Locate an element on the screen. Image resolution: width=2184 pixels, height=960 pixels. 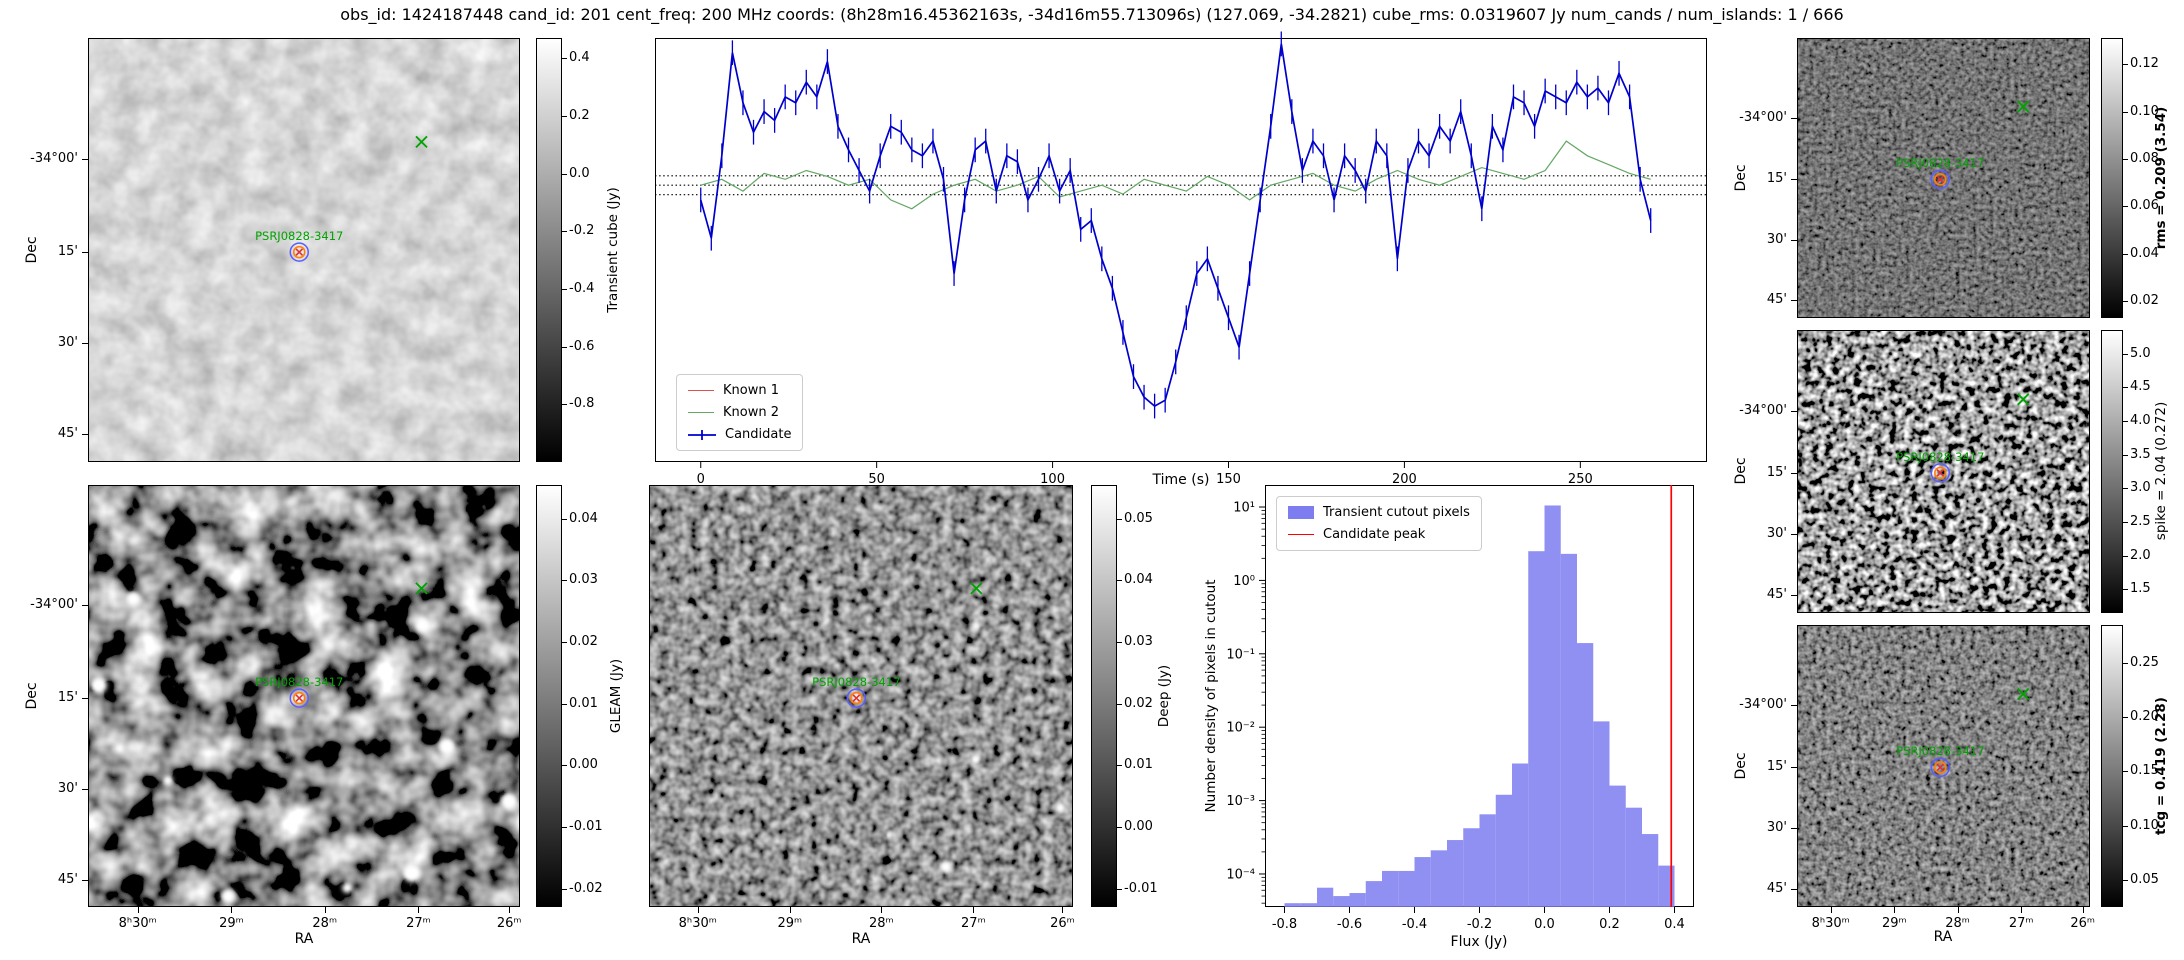
cbar-tick-label: 0.0 is located at coordinates (579, 173).